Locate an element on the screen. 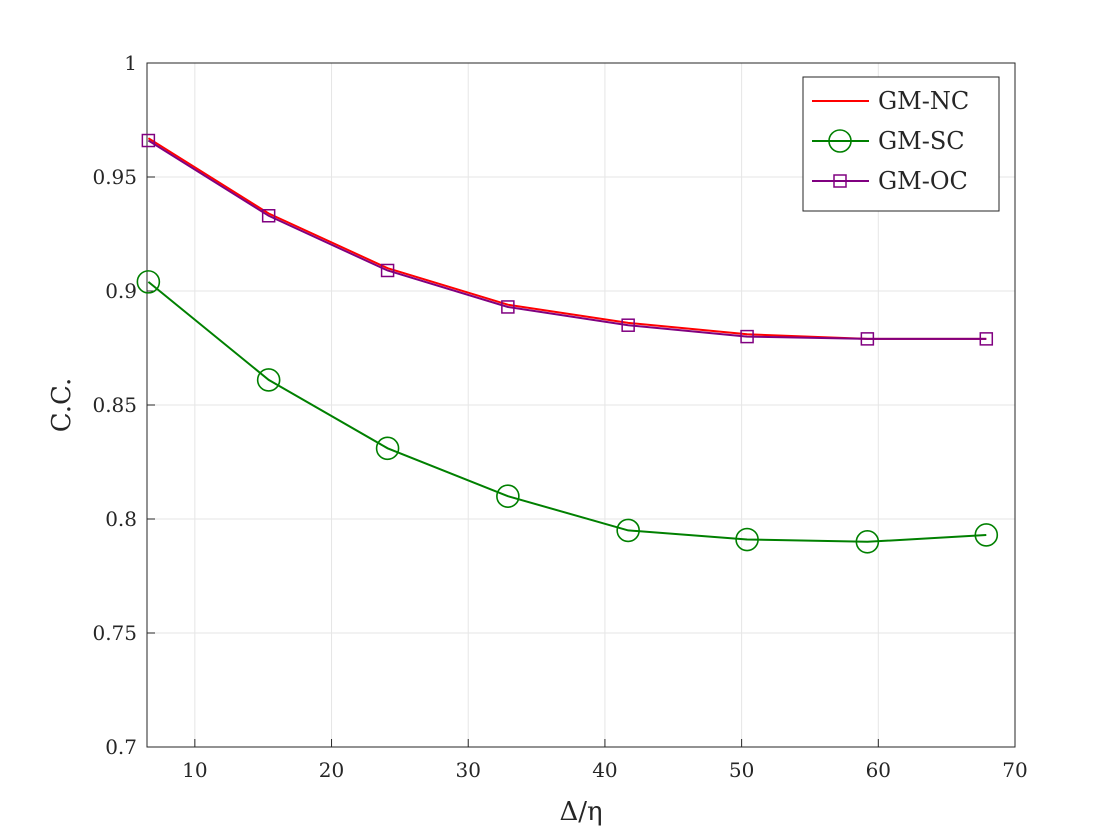  x-axis-label: Δ/η is located at coordinates (580, 812).